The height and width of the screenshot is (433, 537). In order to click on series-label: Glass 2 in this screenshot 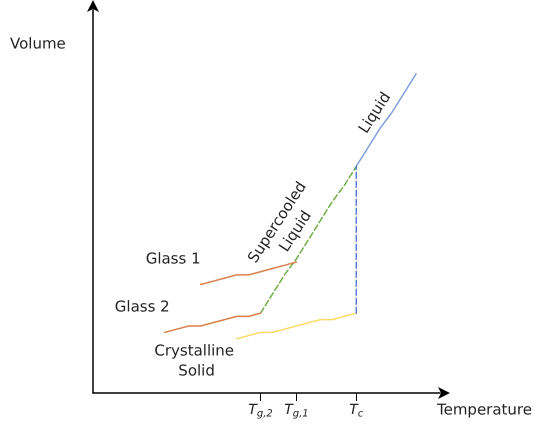, I will do `click(142, 306)`.